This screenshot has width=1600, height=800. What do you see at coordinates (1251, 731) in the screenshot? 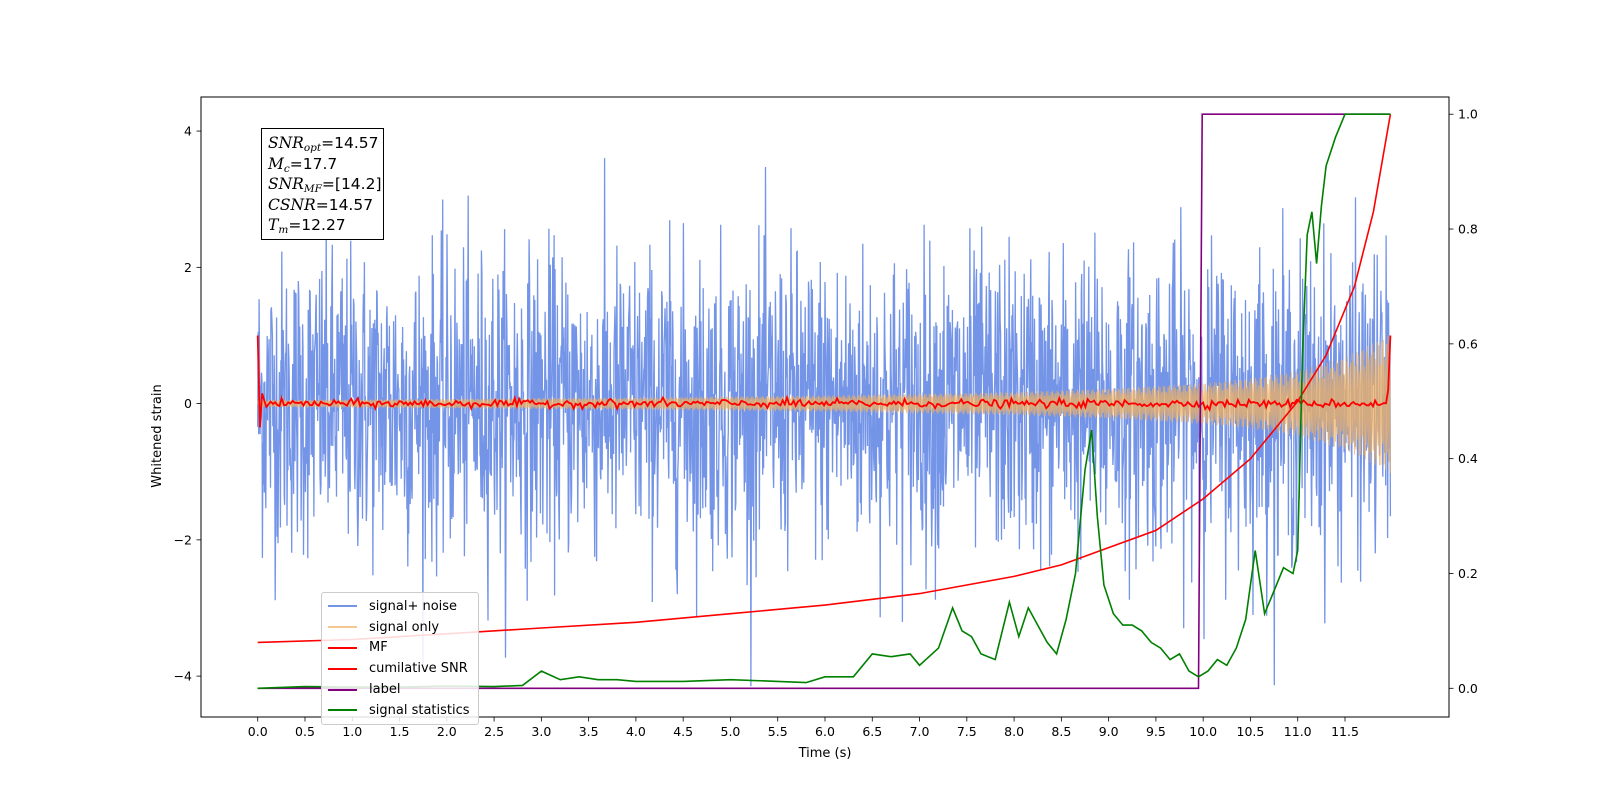
I see `x-tick-label: 10.5` at bounding box center [1251, 731].